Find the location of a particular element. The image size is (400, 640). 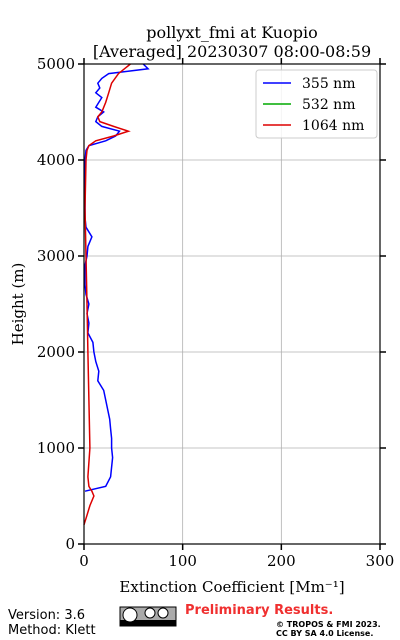

y-tick-label: 1000 is located at coordinates (56, 448).